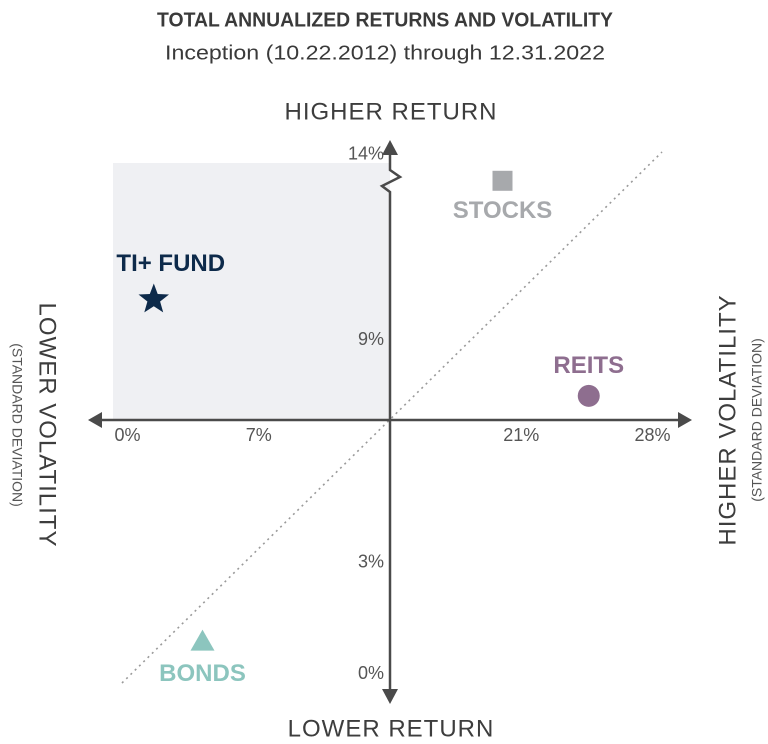 The height and width of the screenshot is (744, 768). What do you see at coordinates (503, 210) in the screenshot?
I see `point-label: STOCKS` at bounding box center [503, 210].